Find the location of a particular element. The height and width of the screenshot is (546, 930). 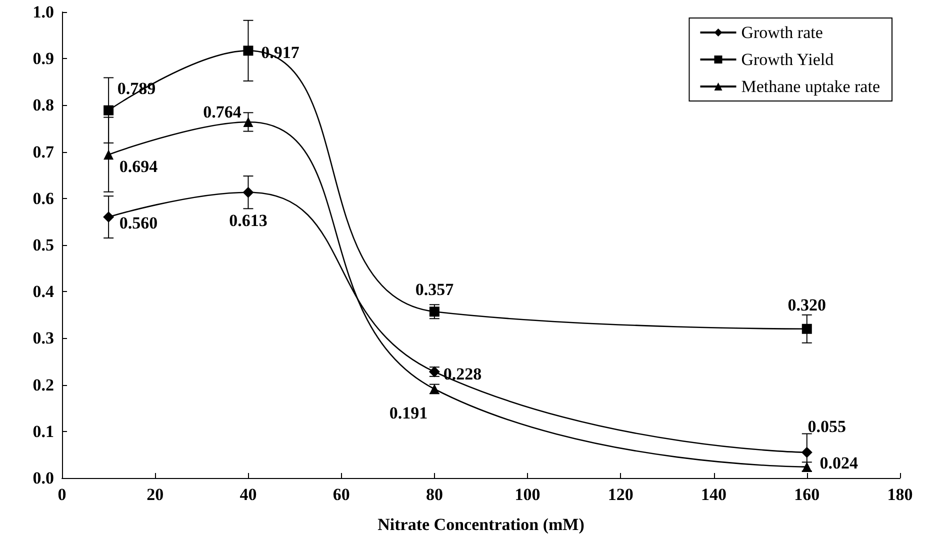

data-label: 0.024 is located at coordinates (839, 462).